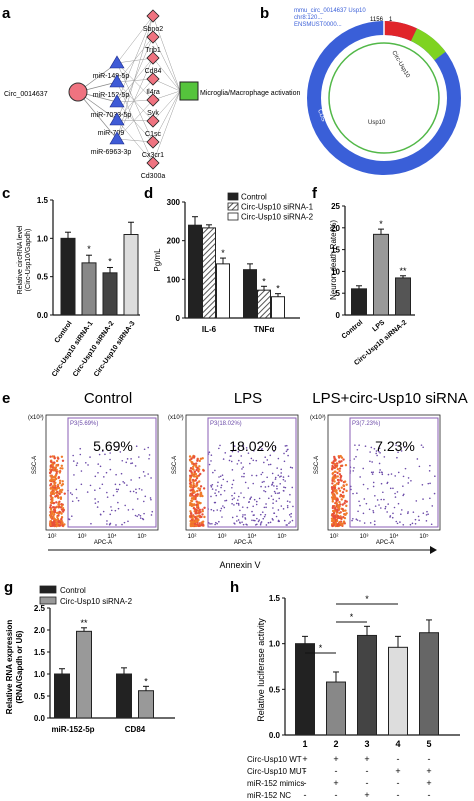  What do you see at coordinates (391, 20) in the screenshot?
I see `circ-top-label-2: 1` at bounding box center [391, 20].